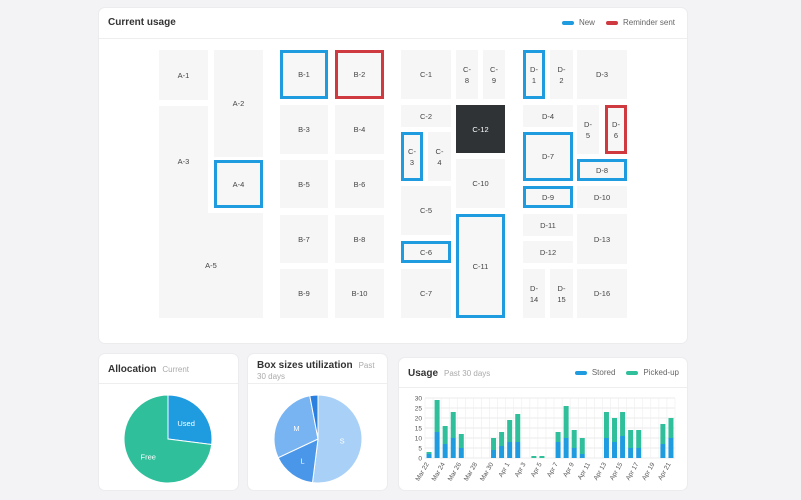 This screenshot has height=500, width=801. I want to click on locker-box-d-14: D- 14, so click(534, 293).